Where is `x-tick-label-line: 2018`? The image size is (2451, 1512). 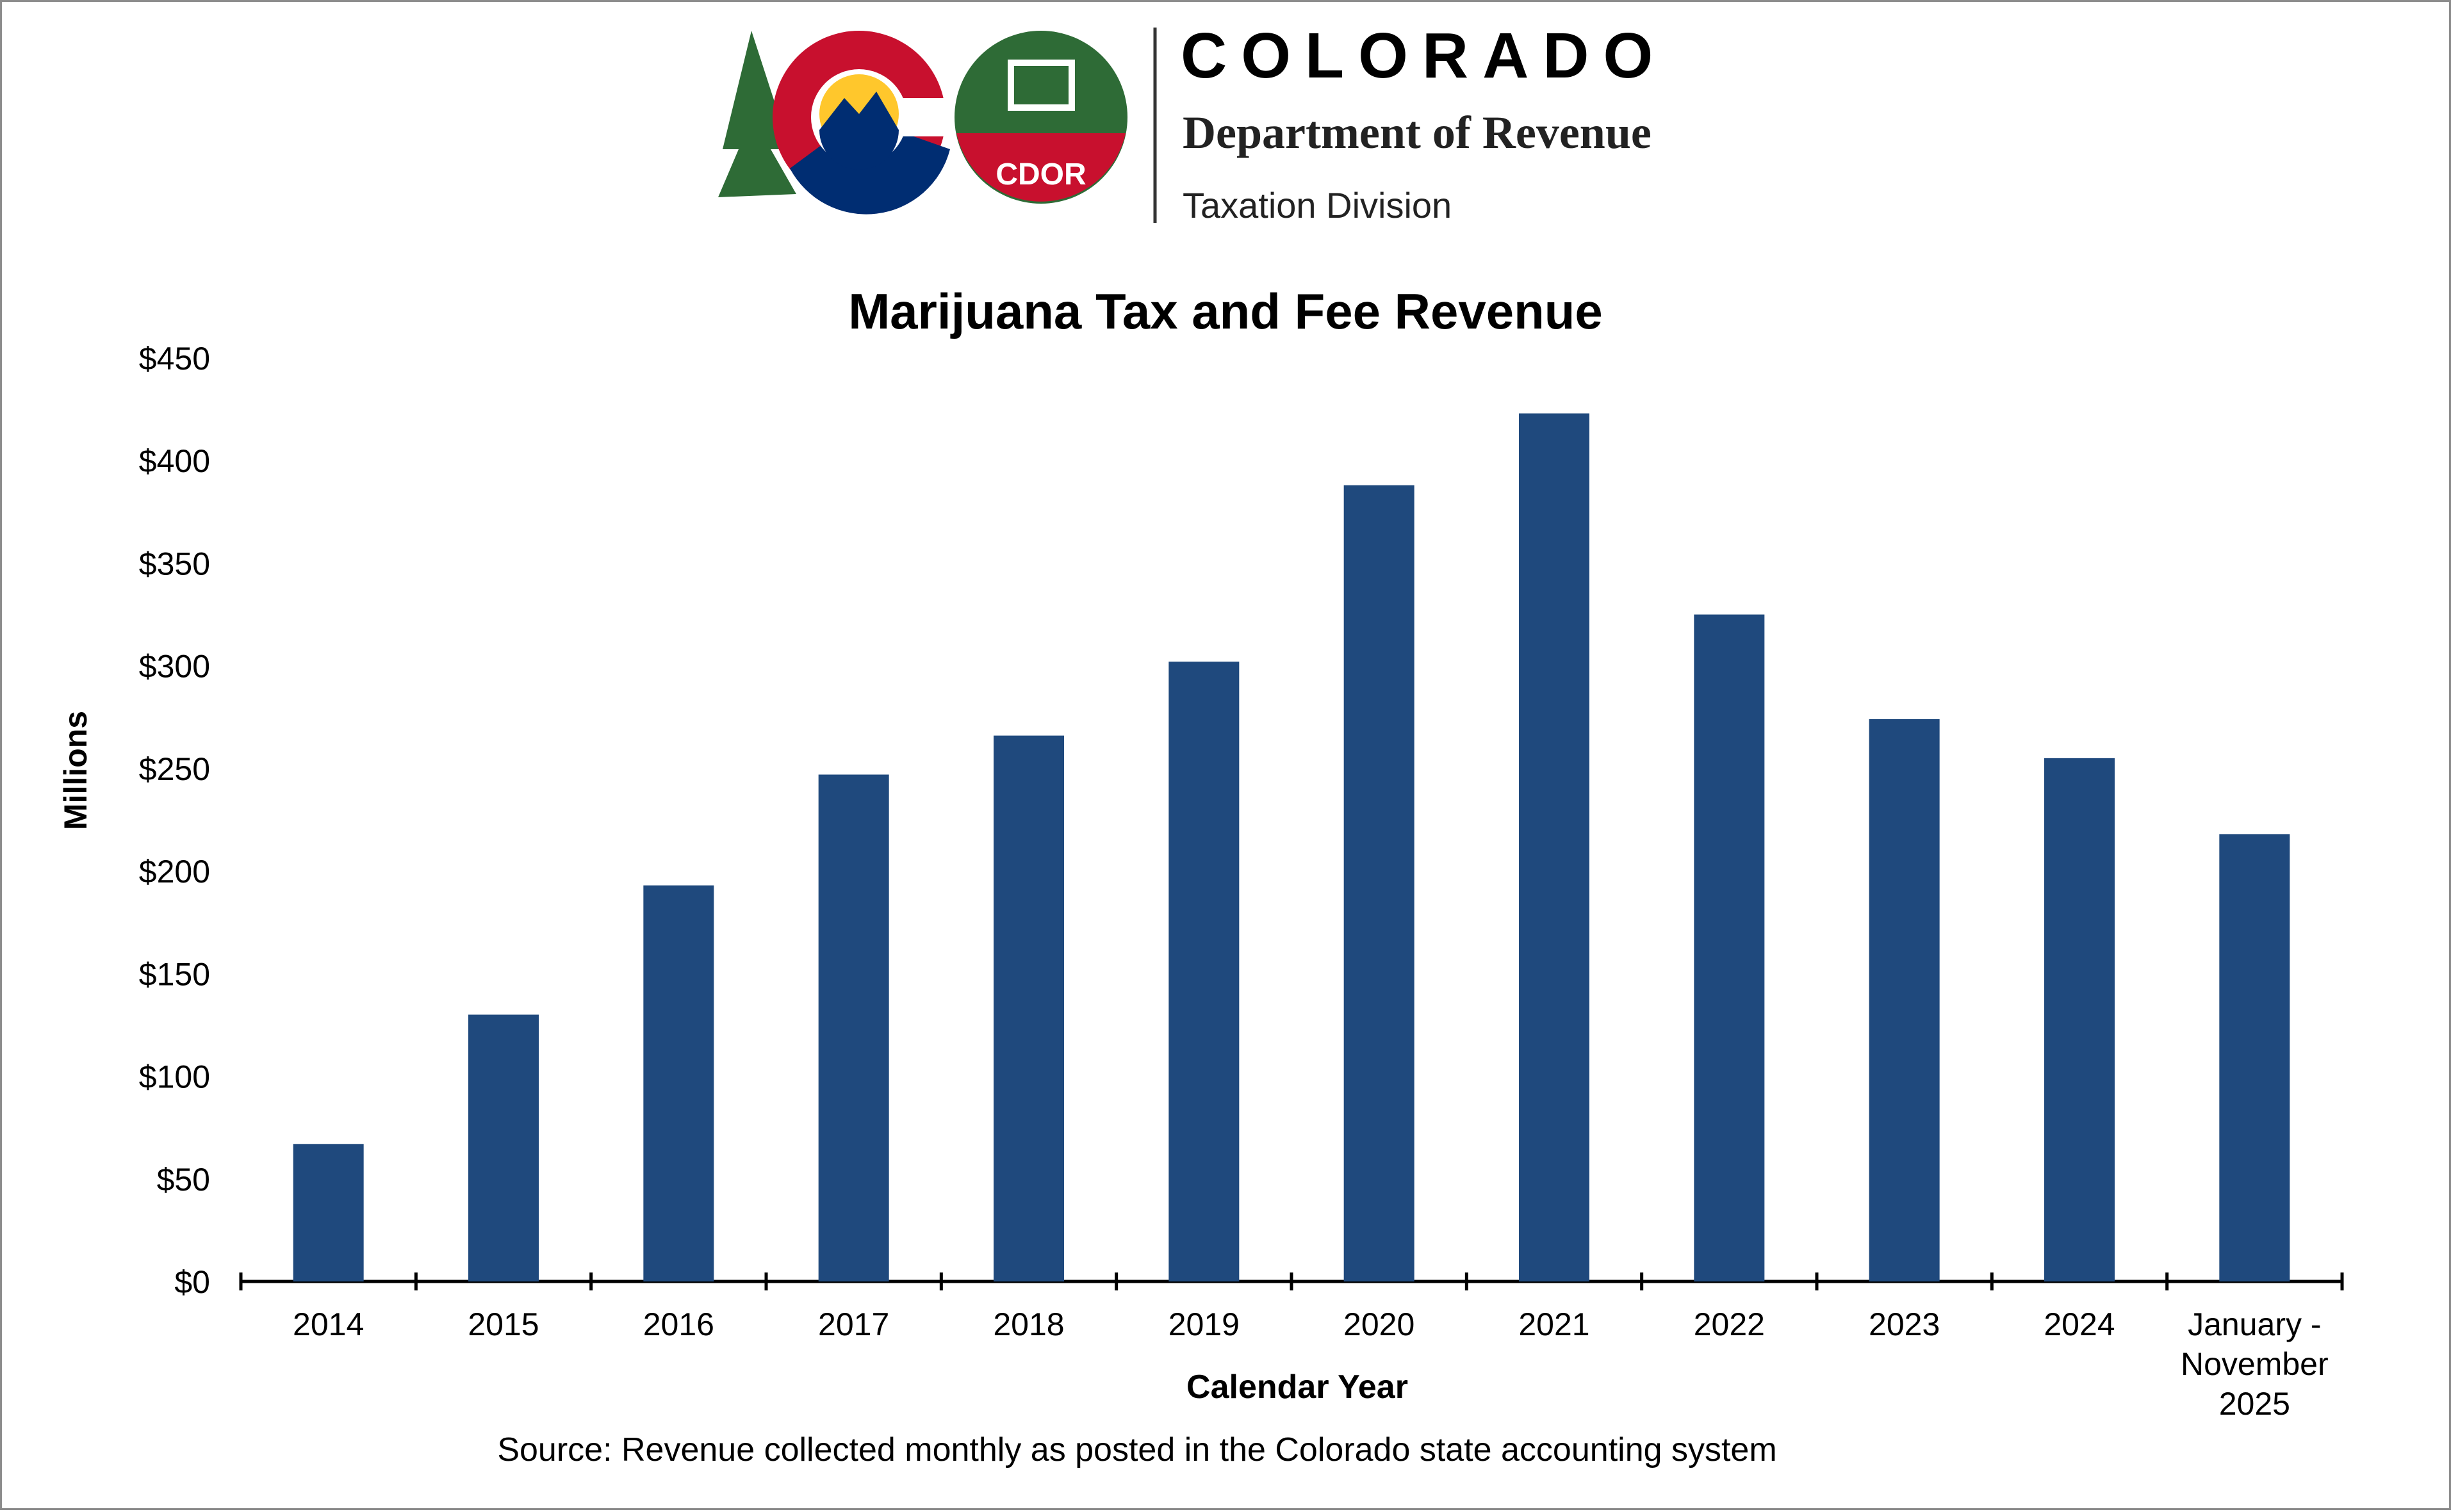 x-tick-label-line: 2018 is located at coordinates (1028, 1324).